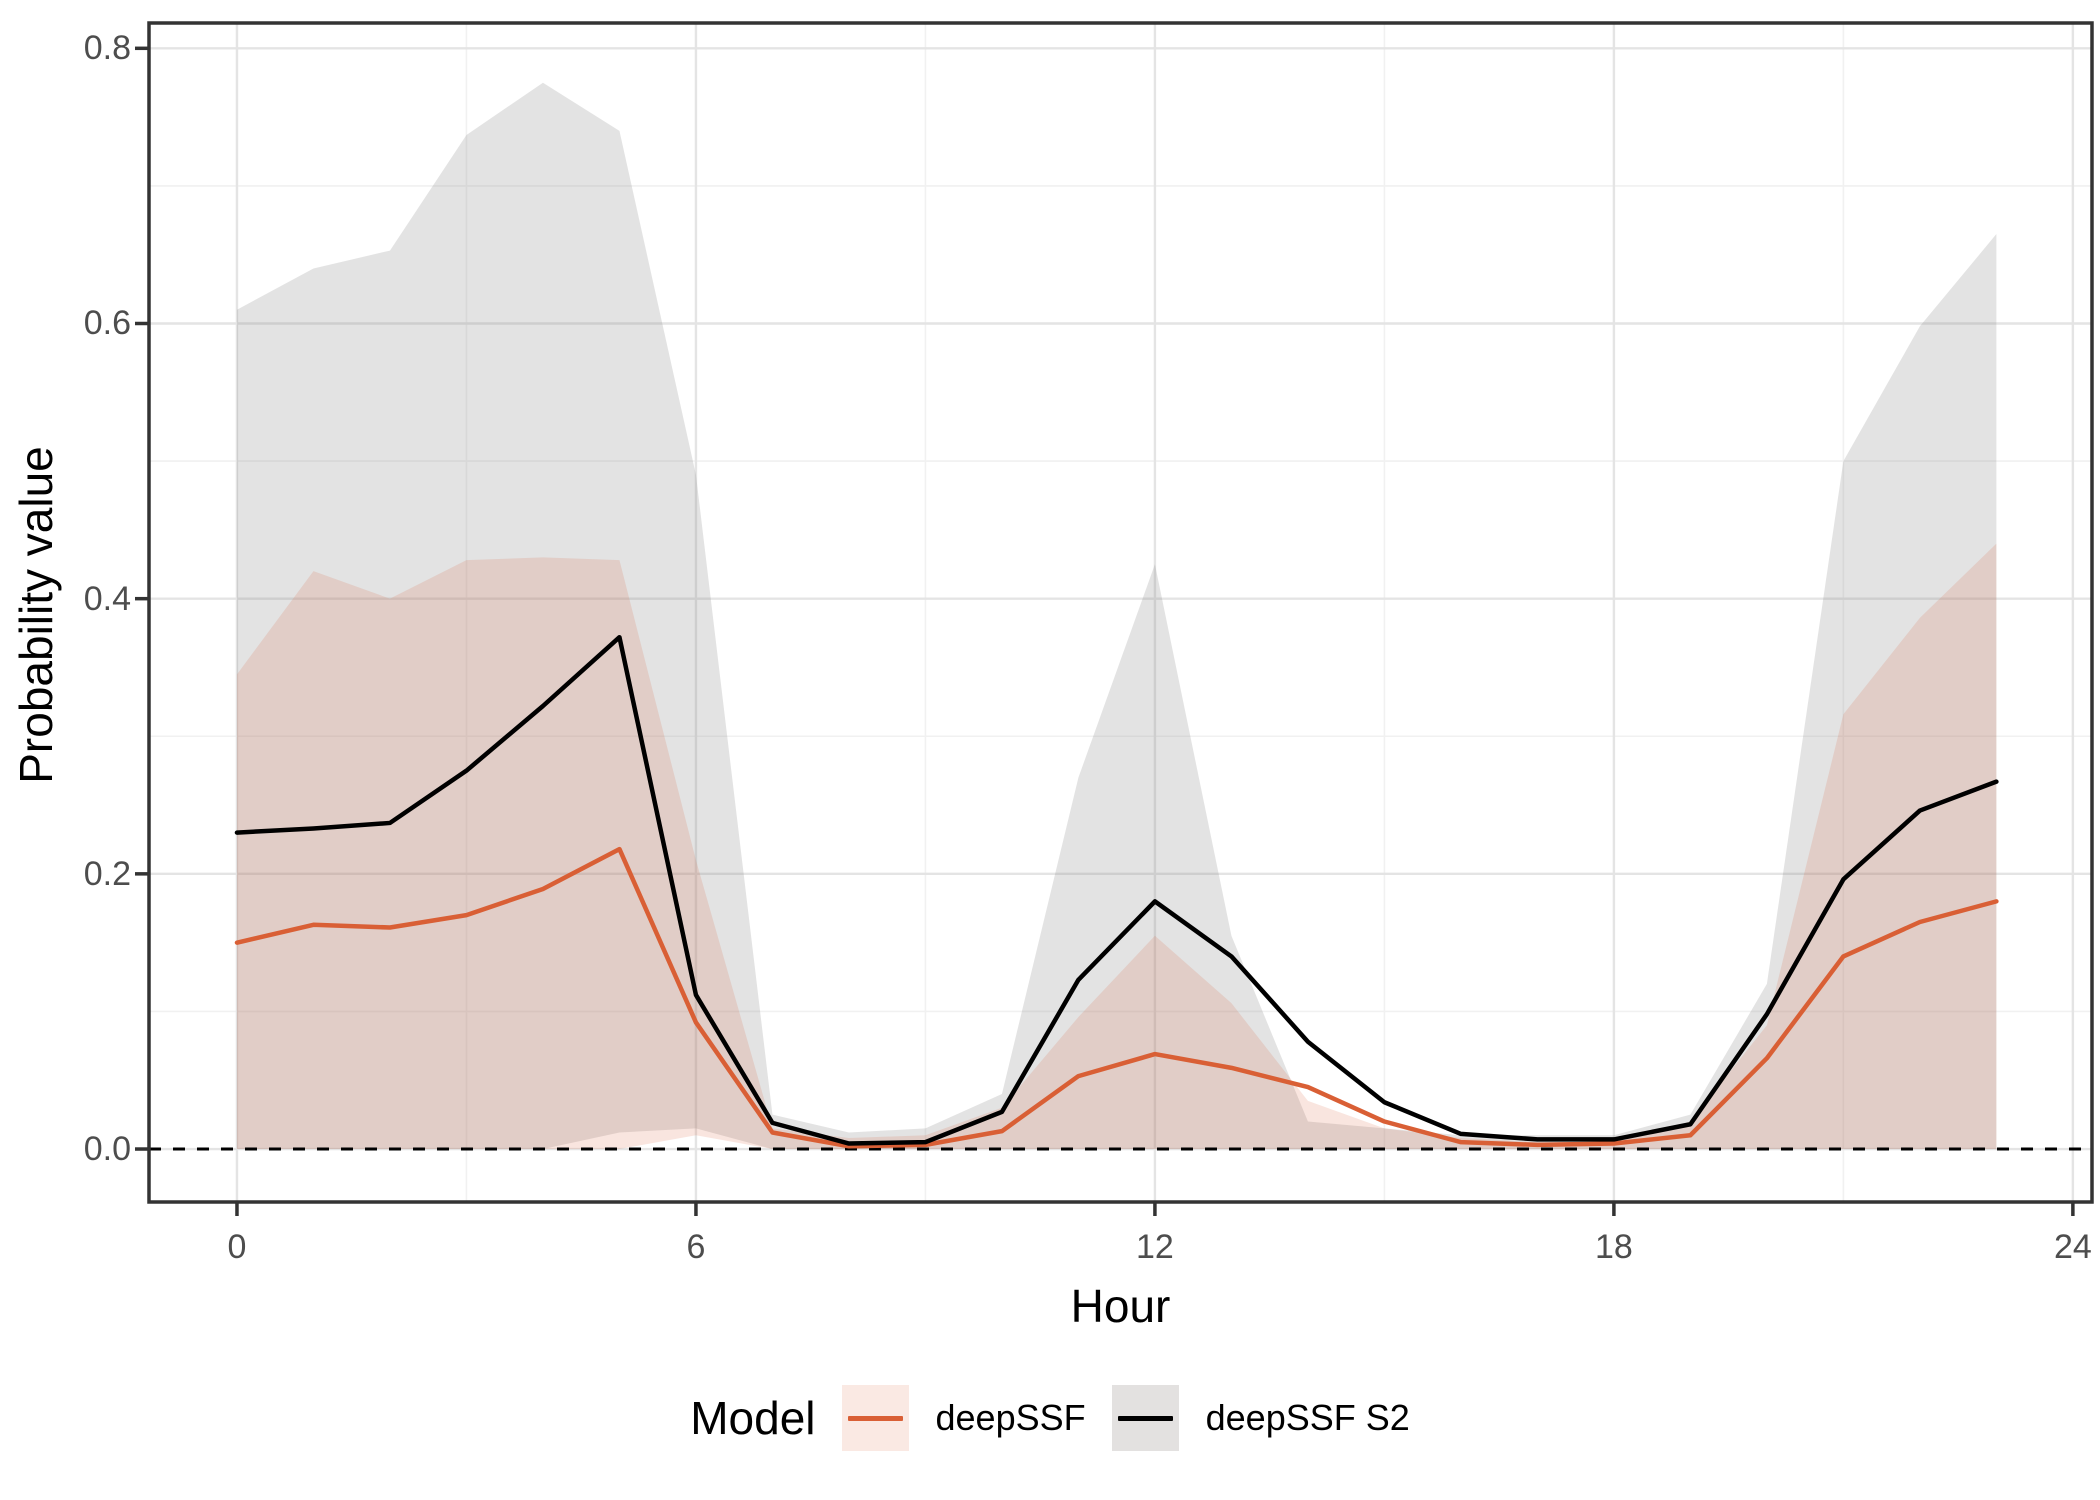 This screenshot has width=2100, height=1500. Describe the element at coordinates (107, 323) in the screenshot. I see `y-tick-label: 0.6` at that location.